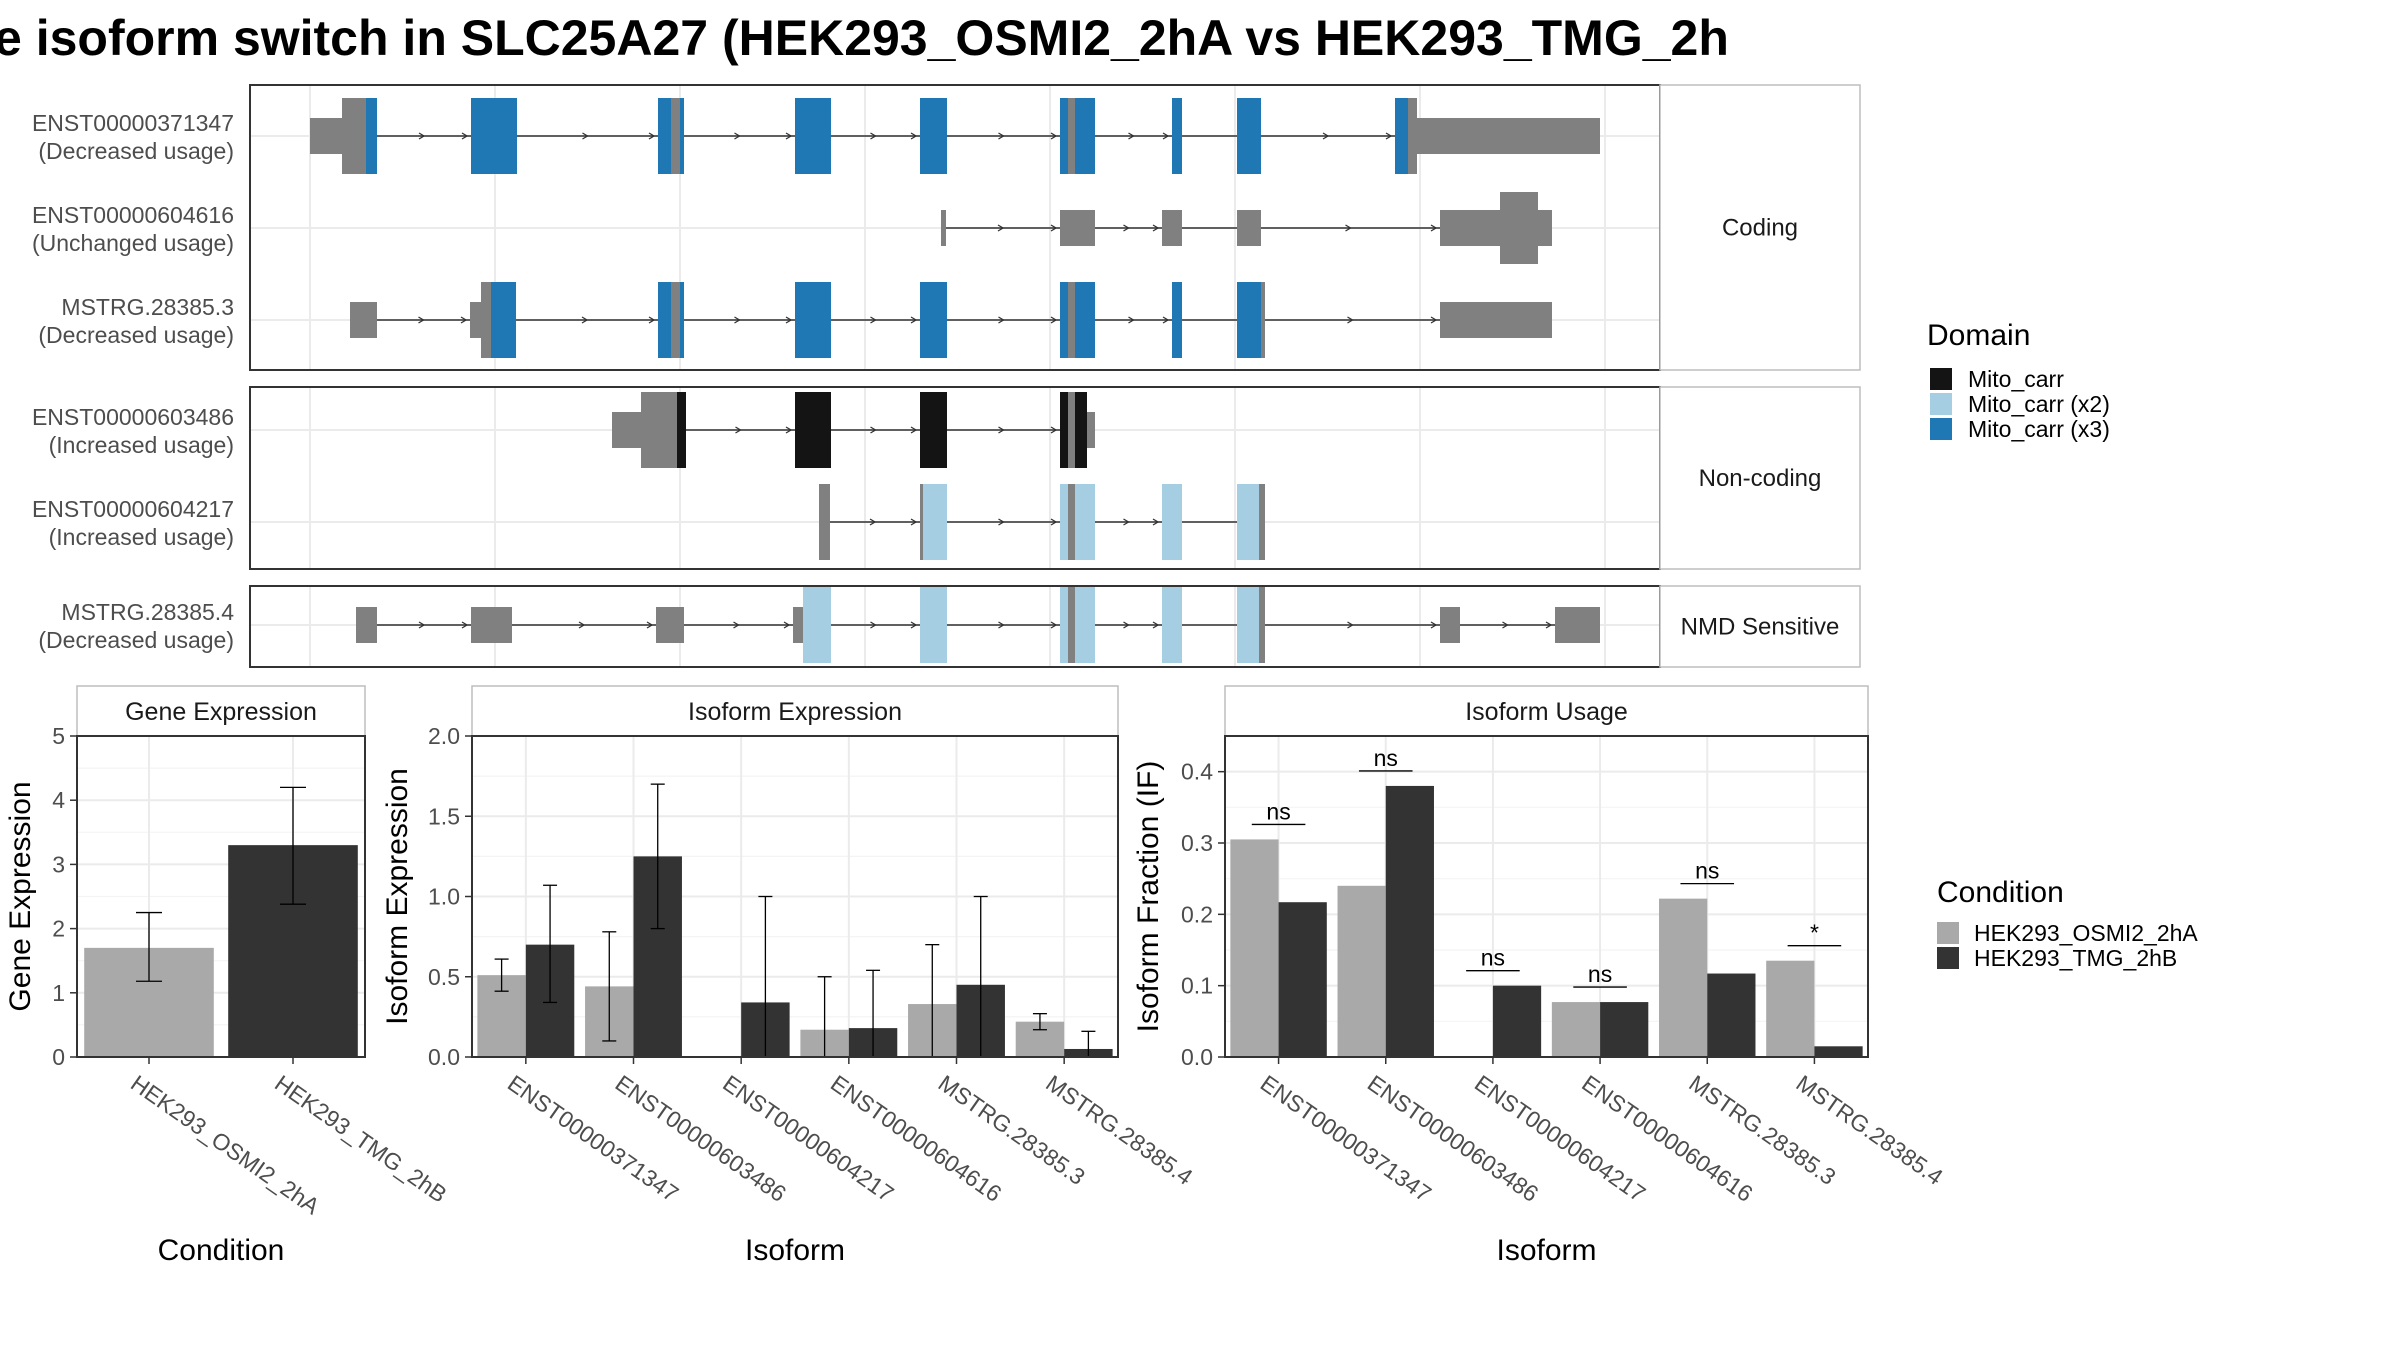 This screenshot has width=2400, height=1355. Describe the element at coordinates (133, 243) in the screenshot. I see `isoform-usage-label: (Unchanged usage)` at that location.